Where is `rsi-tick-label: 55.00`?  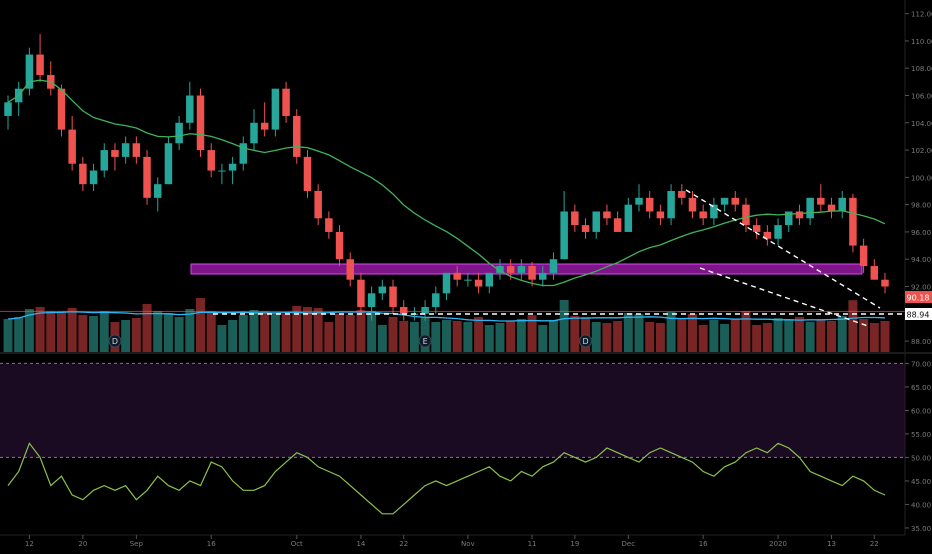
rsi-tick-label: 55.00 is located at coordinates (921, 435).